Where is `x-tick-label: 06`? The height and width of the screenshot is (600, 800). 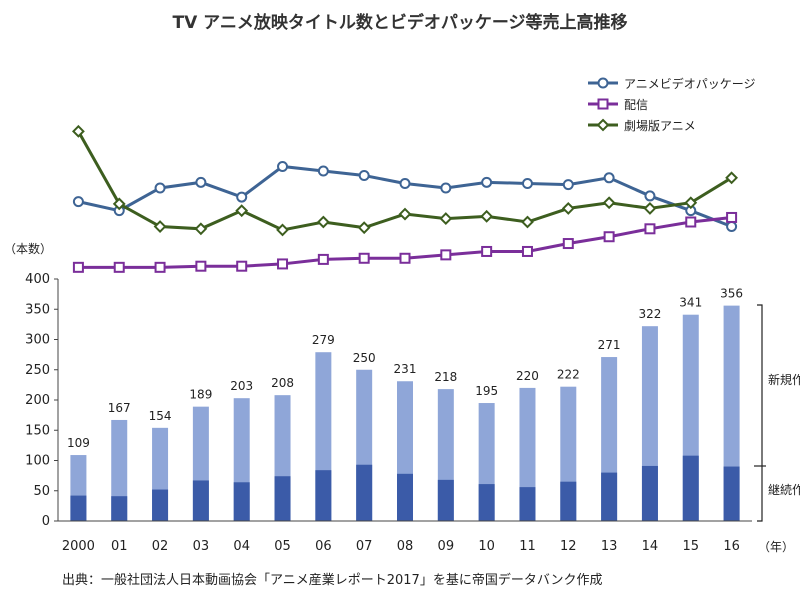 x-tick-label: 06 is located at coordinates (323, 546).